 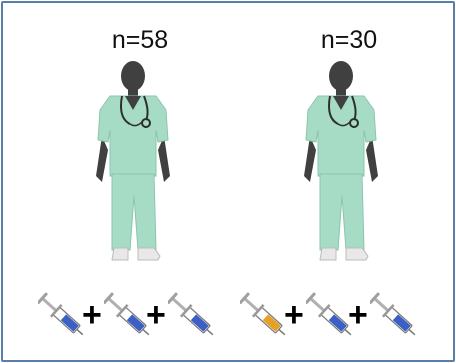 I want to click on group-1-count-label: n=58, so click(x=140, y=40).